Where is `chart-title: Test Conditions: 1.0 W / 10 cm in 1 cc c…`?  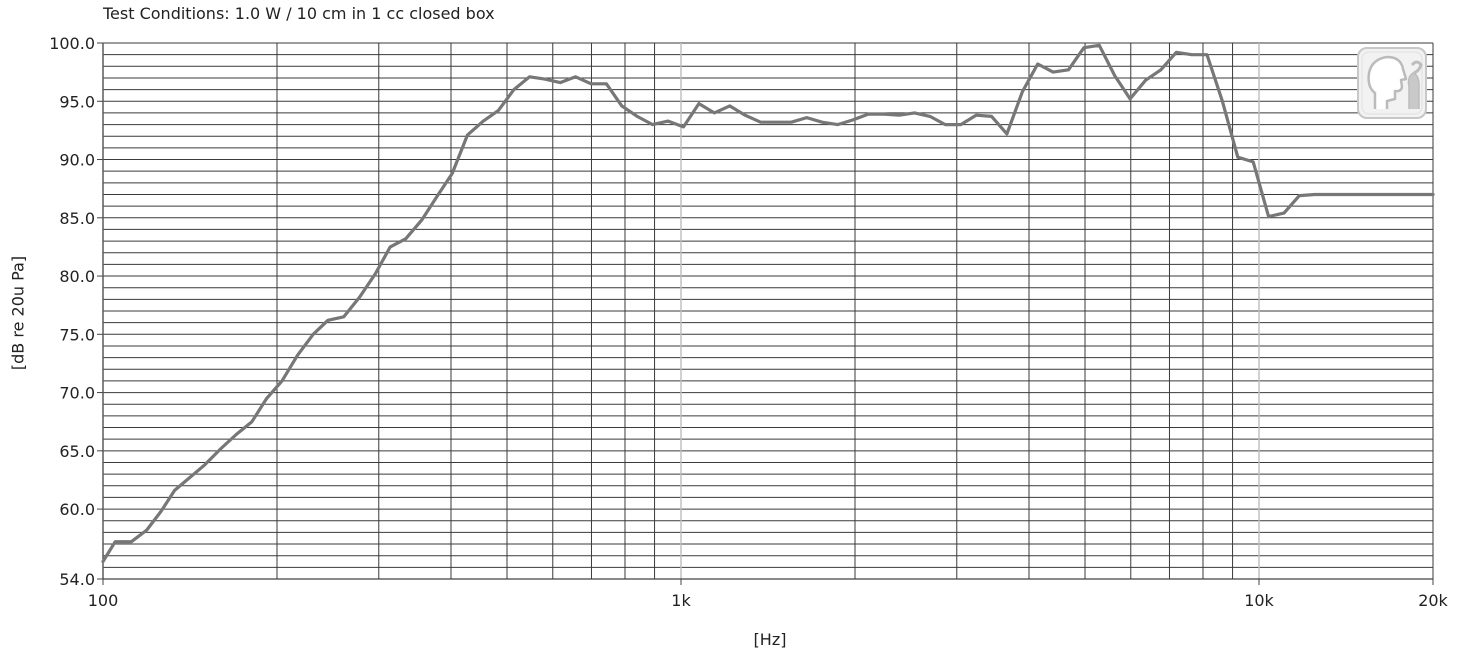 chart-title: Test Conditions: 1.0 W / 10 cm in 1 cc c… is located at coordinates (299, 13).